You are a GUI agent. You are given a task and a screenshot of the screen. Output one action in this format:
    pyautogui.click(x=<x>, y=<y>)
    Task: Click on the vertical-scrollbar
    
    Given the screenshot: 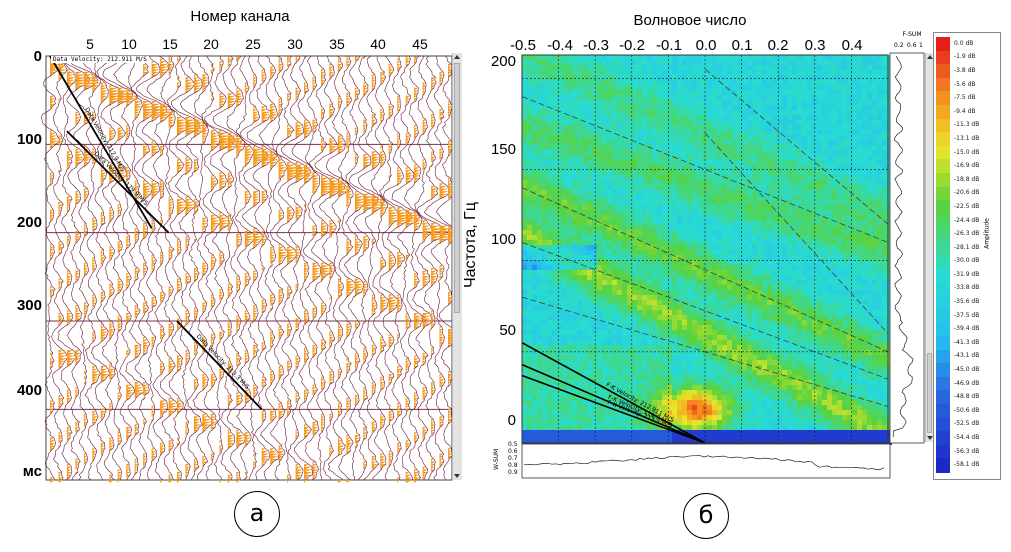 What is the action you would take?
    pyautogui.click(x=457, y=266)
    